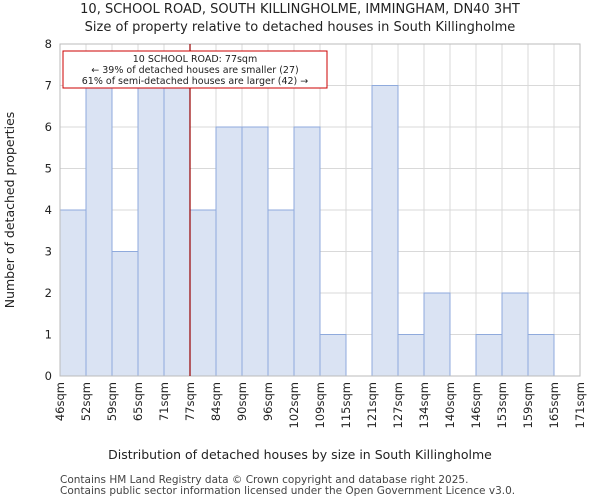  Describe the element at coordinates (48, 252) in the screenshot. I see `y-tick-label: 3` at that location.